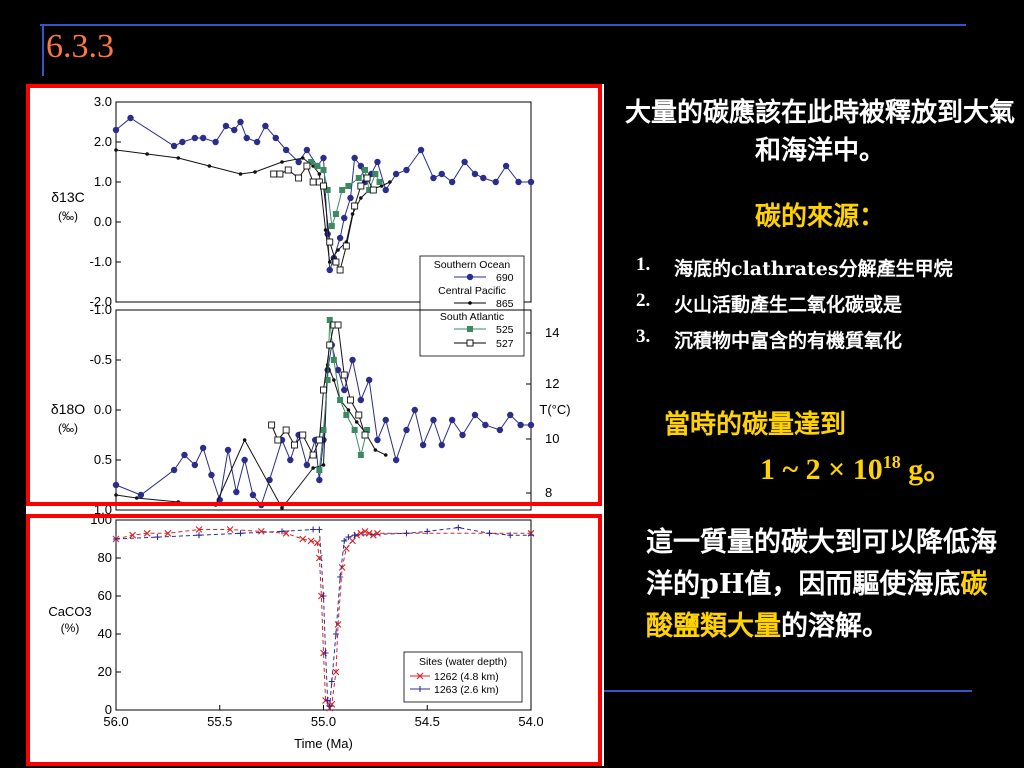 The image size is (1024, 768). I want to click on y-tick-label: -0.5, so click(101, 359).